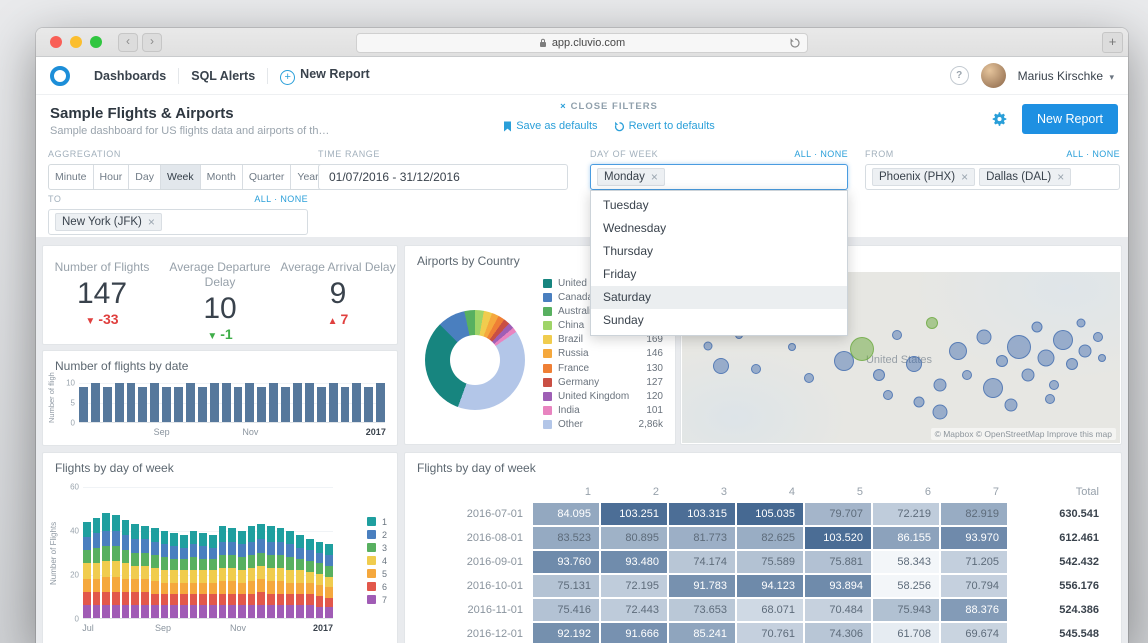  I want to click on dropdown-option-saturday: Saturday, so click(719, 297).